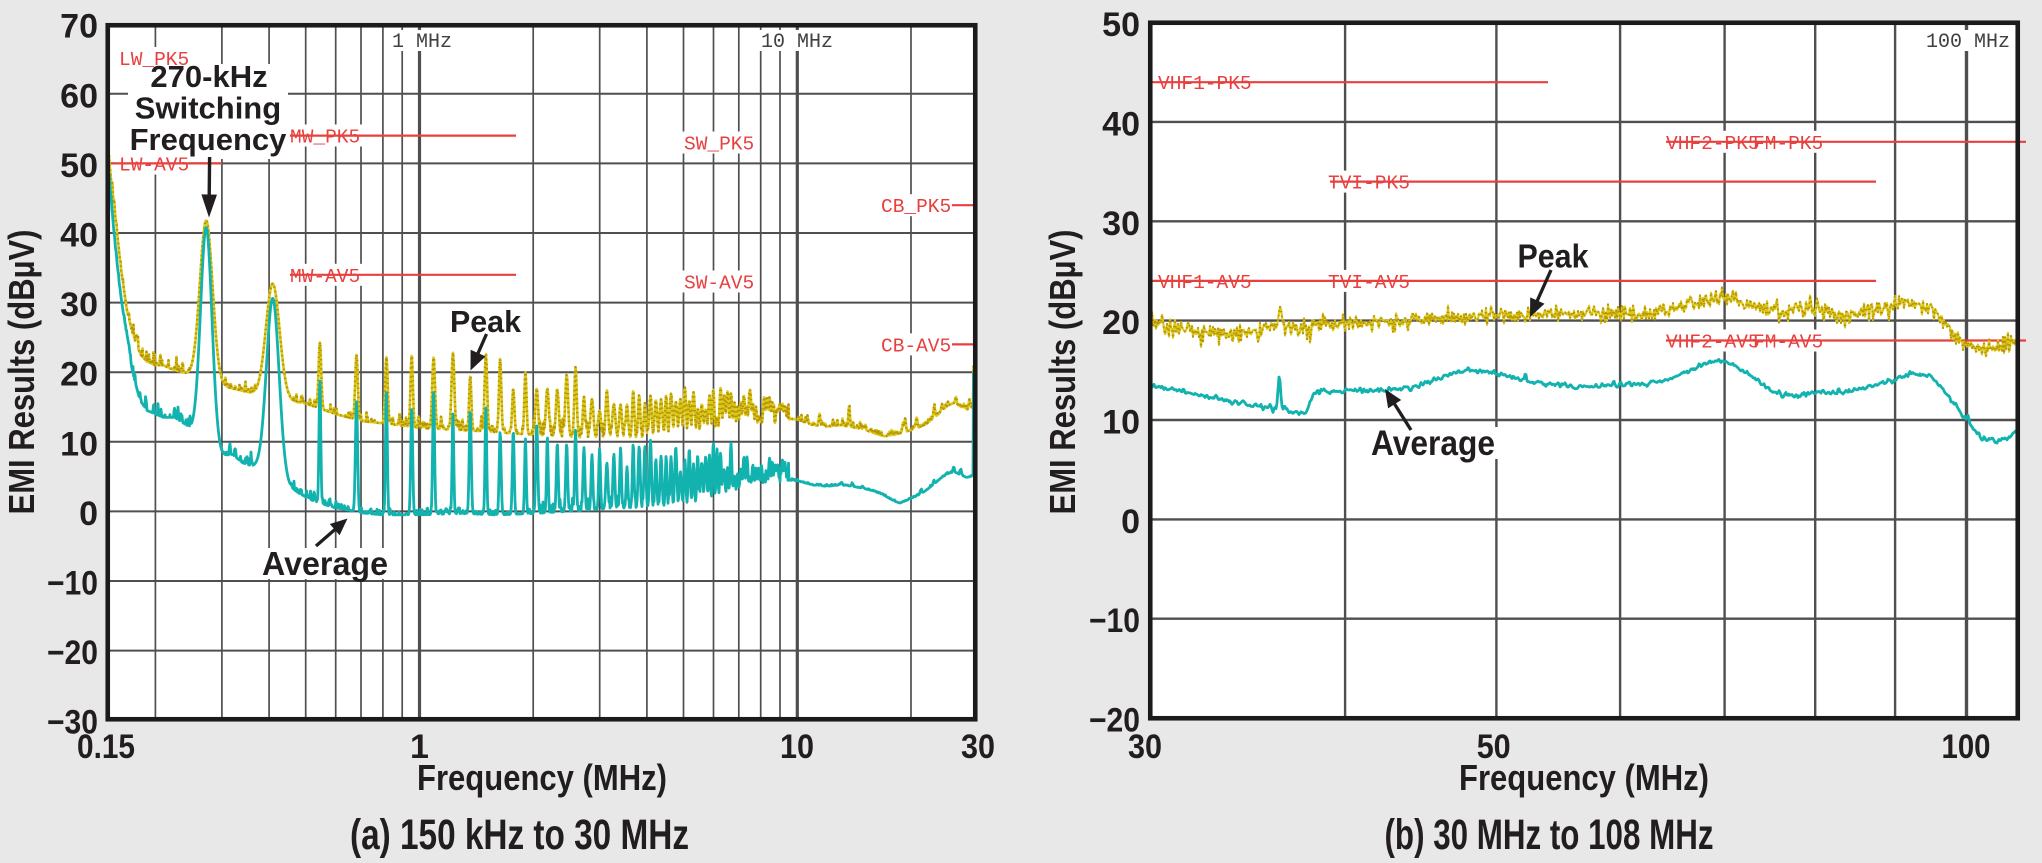  I want to click on svg-text: CB_PK5, so click(916, 207).